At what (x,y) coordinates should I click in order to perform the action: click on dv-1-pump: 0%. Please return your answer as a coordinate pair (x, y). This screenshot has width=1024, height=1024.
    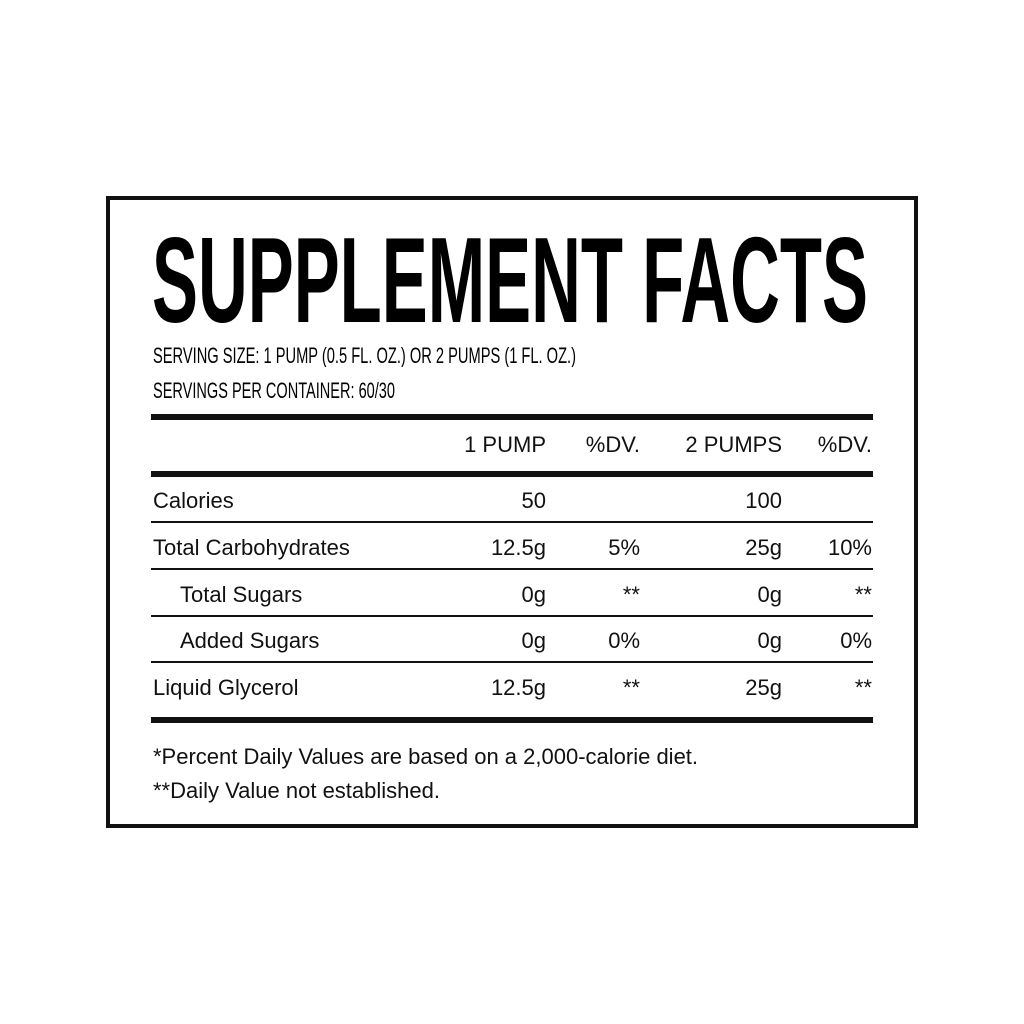
    Looking at the image, I should click on (624, 641).